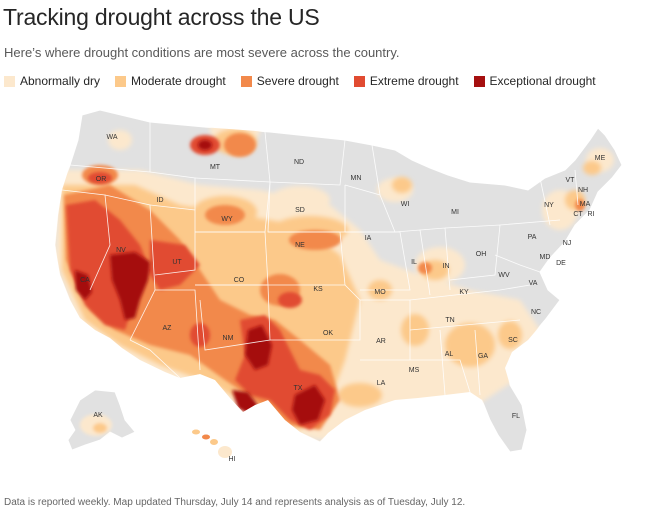 The height and width of the screenshot is (515, 660). What do you see at coordinates (356, 178) in the screenshot?
I see `state-label: MN` at bounding box center [356, 178].